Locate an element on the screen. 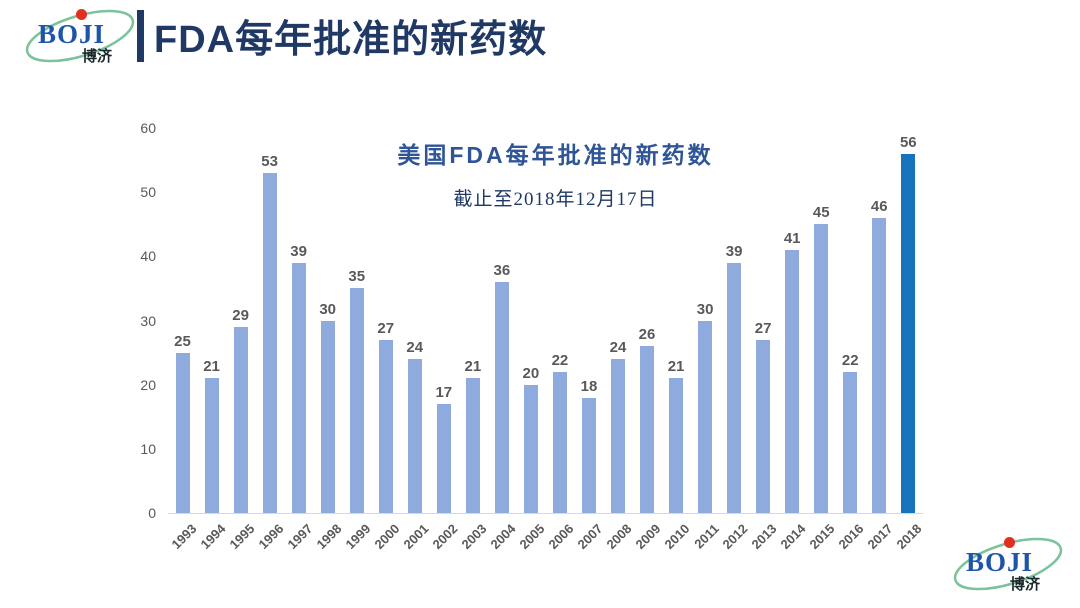 This screenshot has width=1080, height=608. header-divider is located at coordinates (140, 36).